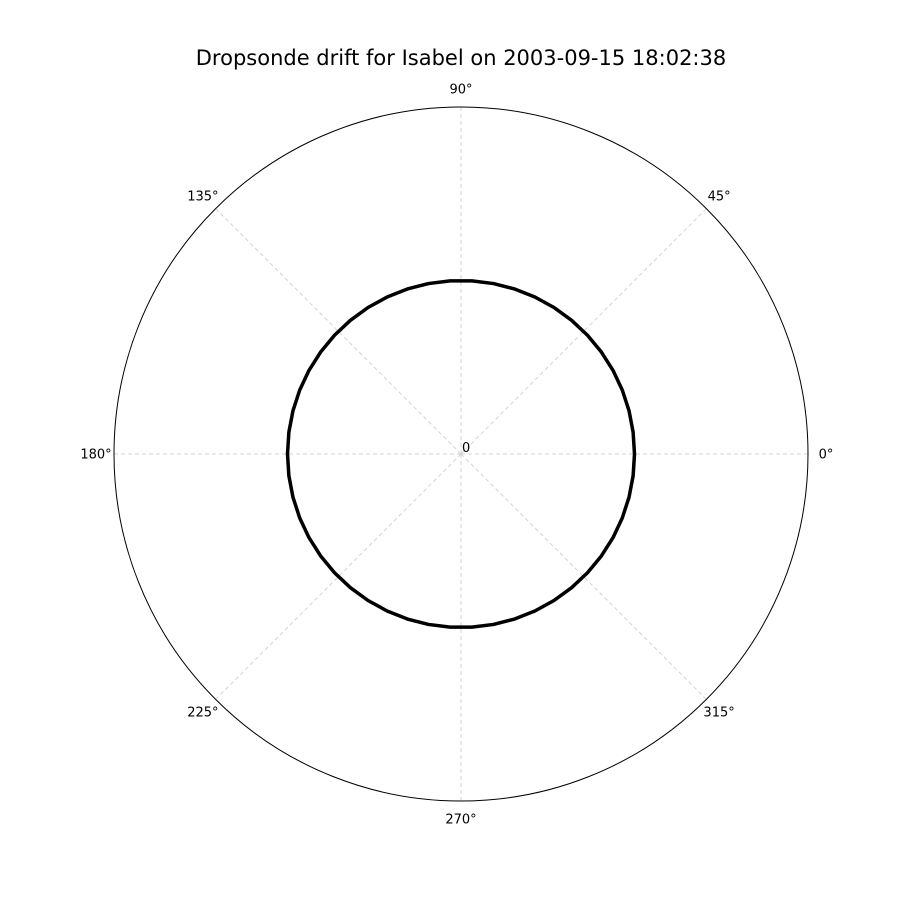 The image size is (900, 905). What do you see at coordinates (719, 196) in the screenshot?
I see `angular-tick-label-45: 45°` at bounding box center [719, 196].